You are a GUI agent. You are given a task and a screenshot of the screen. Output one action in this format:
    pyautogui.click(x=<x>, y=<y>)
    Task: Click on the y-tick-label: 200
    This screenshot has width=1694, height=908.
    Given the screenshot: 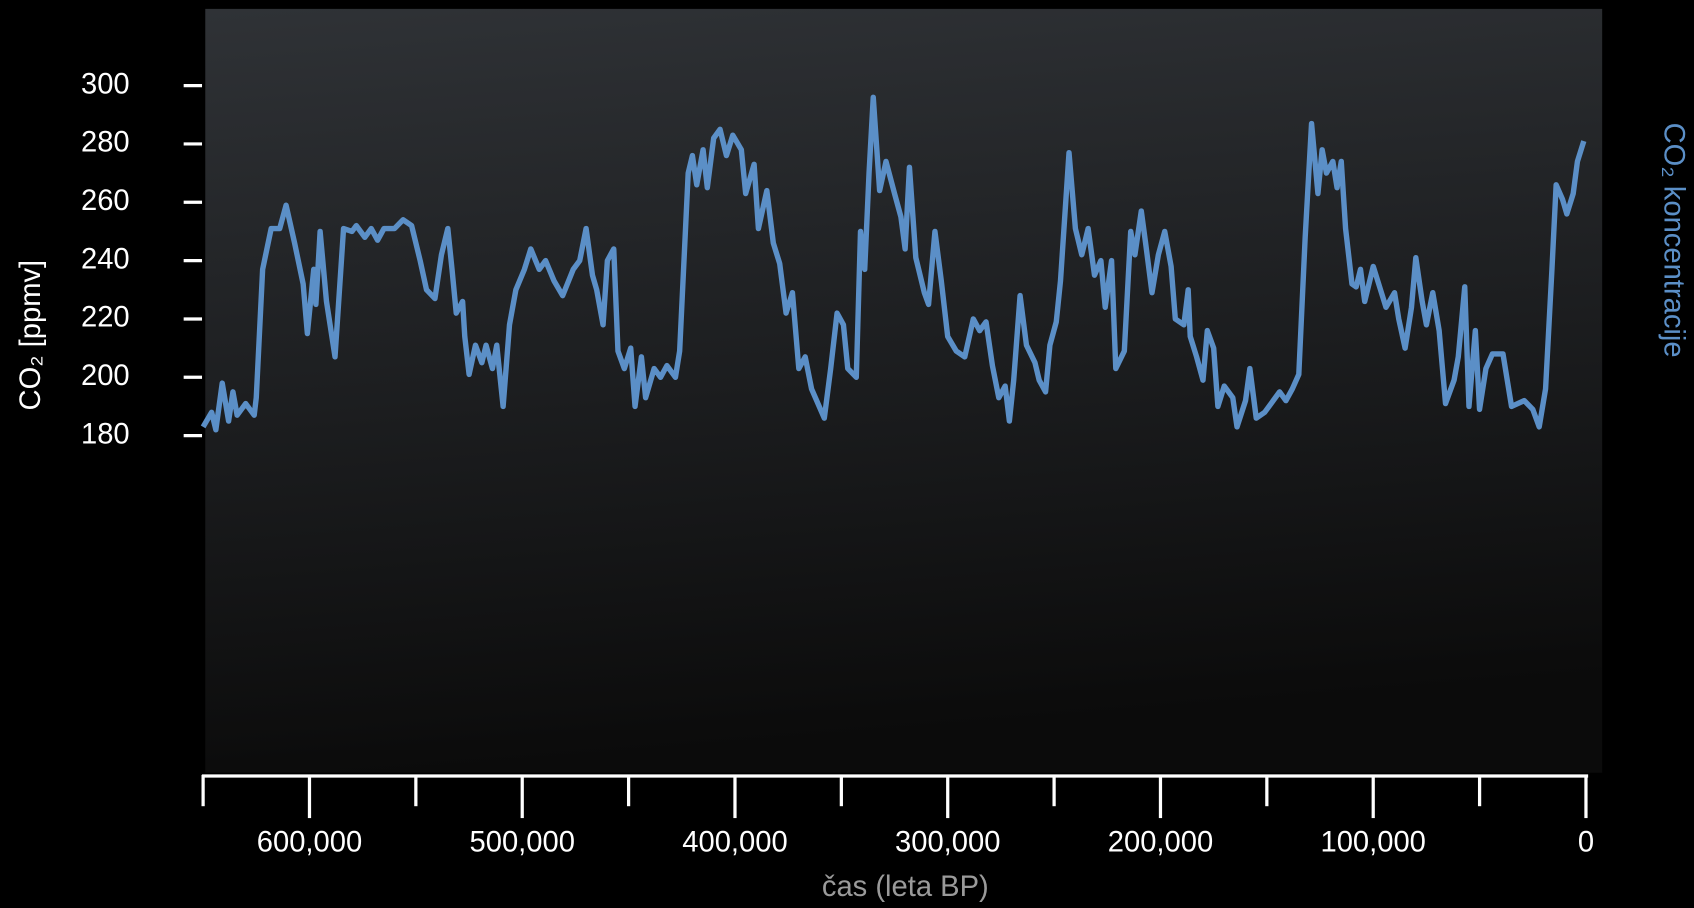 What is the action you would take?
    pyautogui.click(x=105, y=376)
    